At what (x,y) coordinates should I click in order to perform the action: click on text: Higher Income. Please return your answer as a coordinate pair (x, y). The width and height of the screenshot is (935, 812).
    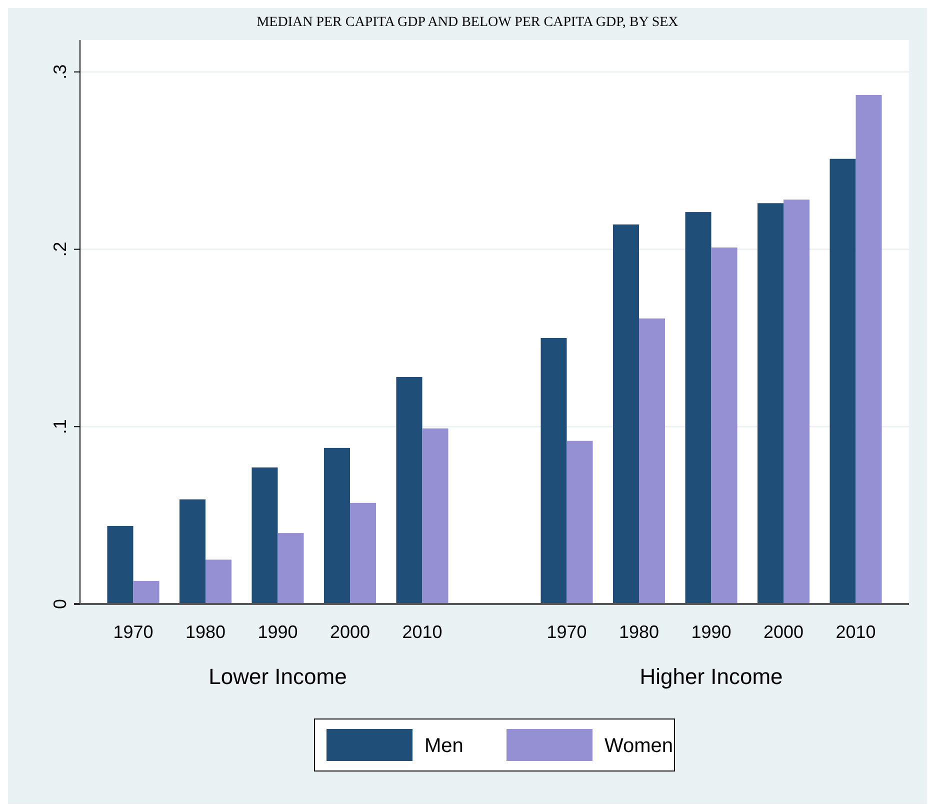
    Looking at the image, I should click on (711, 676).